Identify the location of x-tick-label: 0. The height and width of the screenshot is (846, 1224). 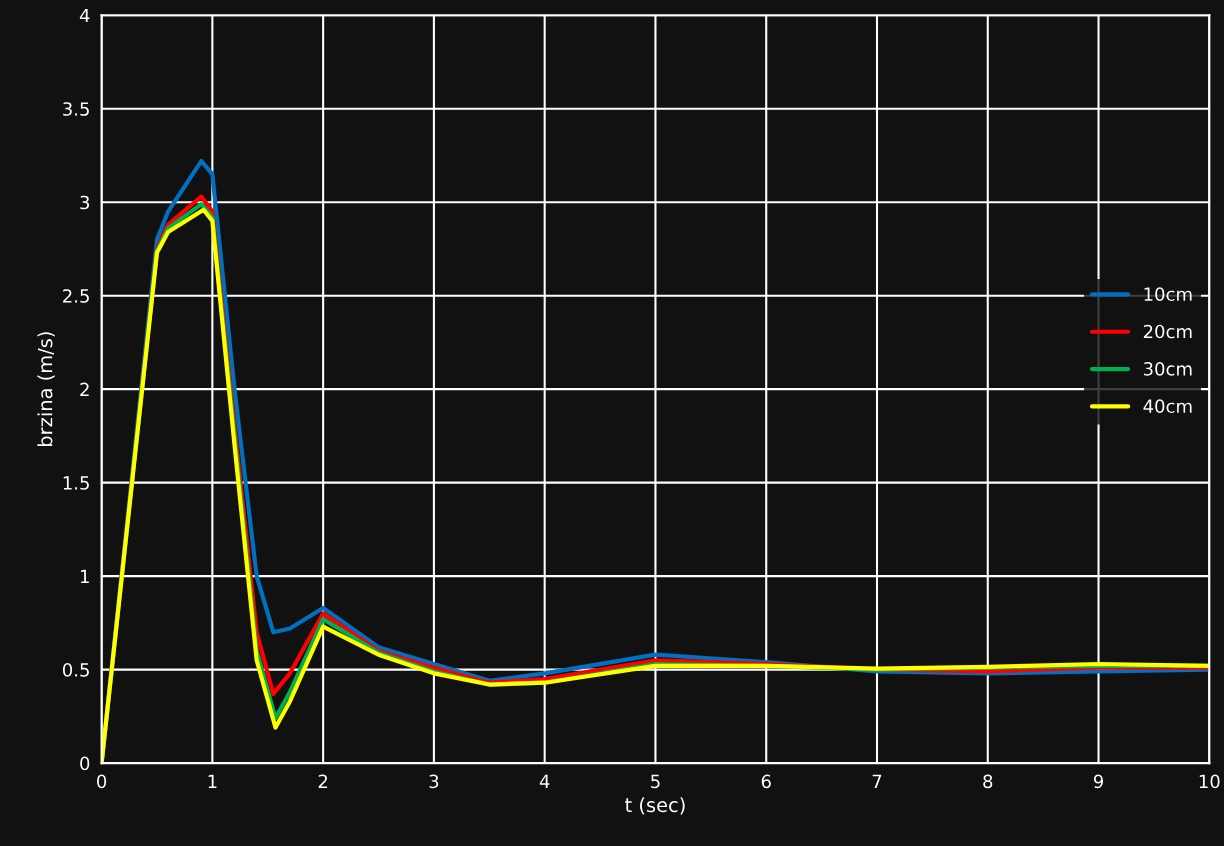
(102, 781).